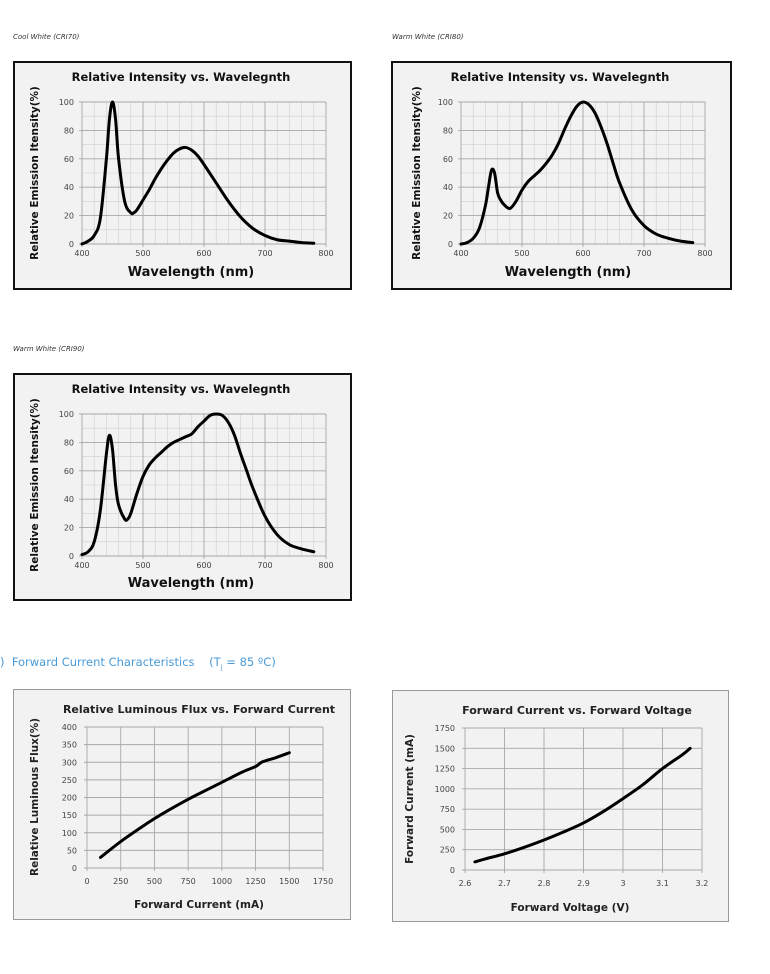 This screenshot has width=770, height=974. What do you see at coordinates (410, 799) in the screenshot?
I see `y-axis-label: Forward Current (mA)` at bounding box center [410, 799].